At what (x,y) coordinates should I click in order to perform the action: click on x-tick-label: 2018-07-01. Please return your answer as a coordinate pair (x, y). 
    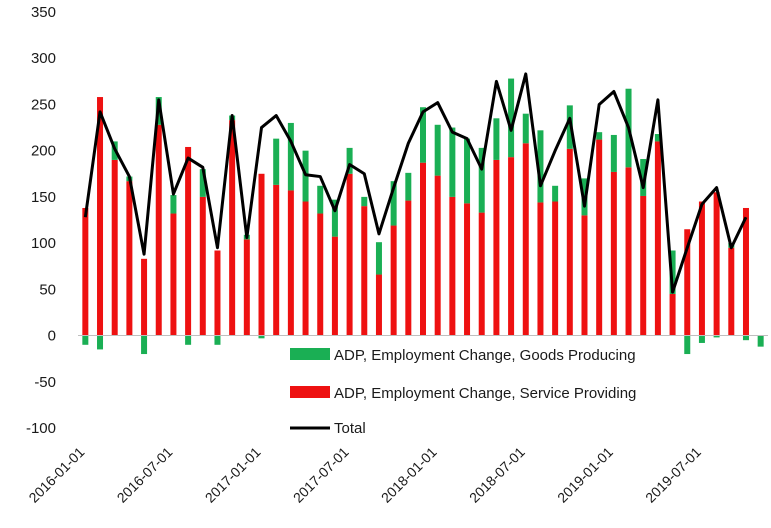
    Looking at the image, I should click on (497, 475).